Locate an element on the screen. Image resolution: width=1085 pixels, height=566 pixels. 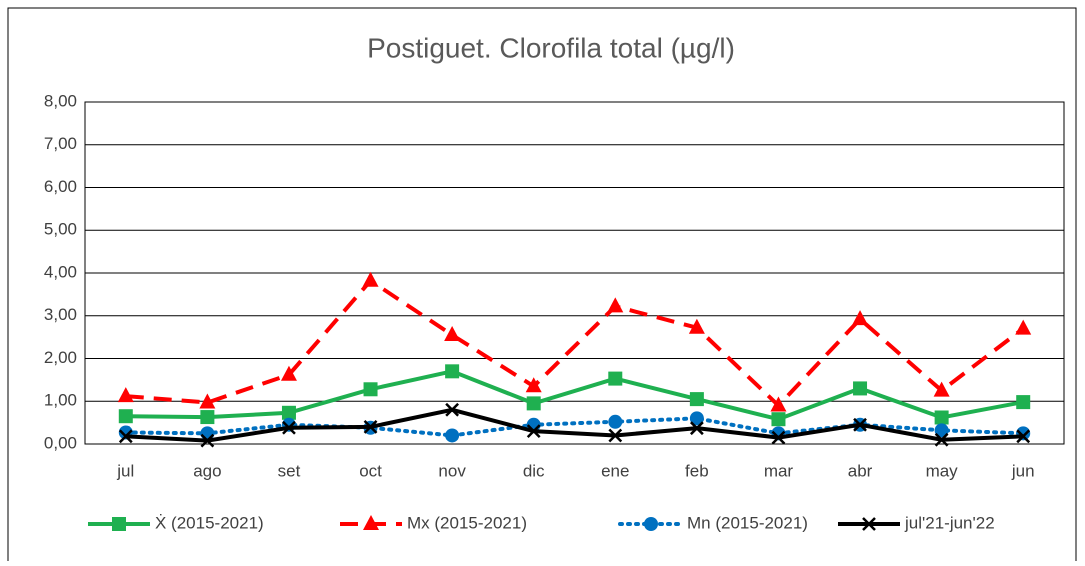
legend-item: Mx (2015-2021) is located at coordinates (433, 522).